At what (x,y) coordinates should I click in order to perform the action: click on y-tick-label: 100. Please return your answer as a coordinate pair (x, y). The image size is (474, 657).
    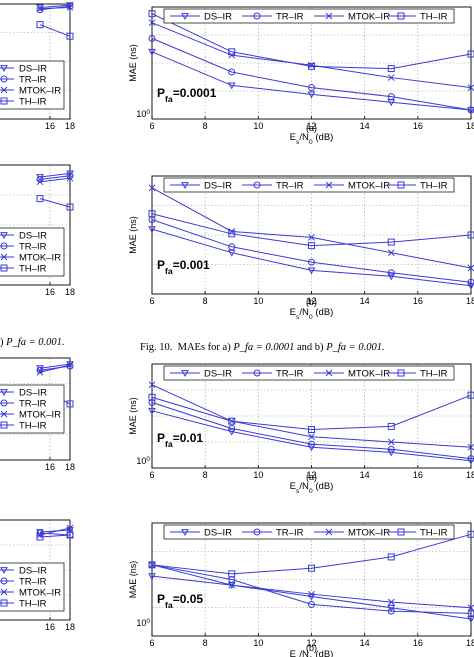
    Looking at the image, I should click on (143, 114).